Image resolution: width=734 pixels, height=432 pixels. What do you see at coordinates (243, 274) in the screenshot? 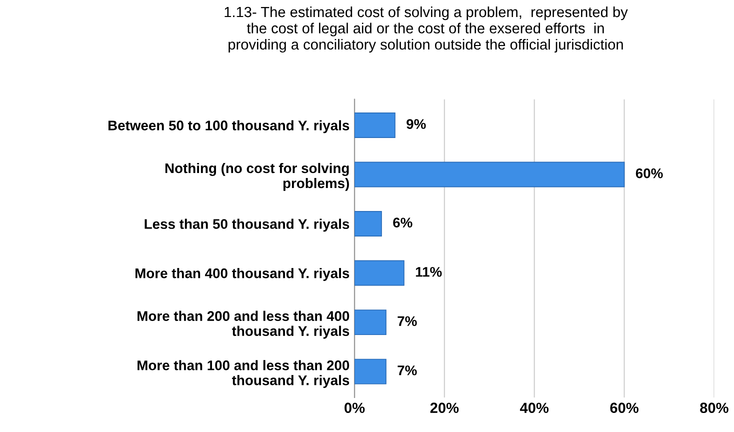
I see `y-tick-label: More than 400 thousand Y. riyals` at bounding box center [243, 274].